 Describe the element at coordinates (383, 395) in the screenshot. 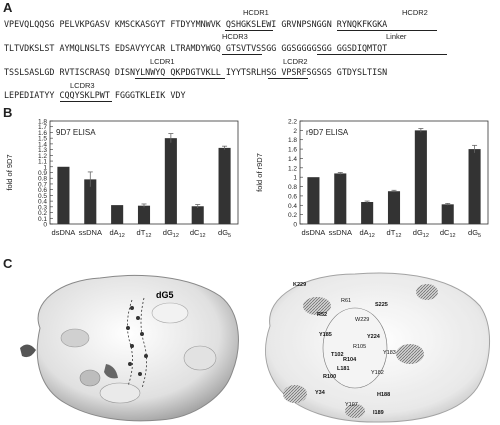

I see `residue-label: H188` at that location.